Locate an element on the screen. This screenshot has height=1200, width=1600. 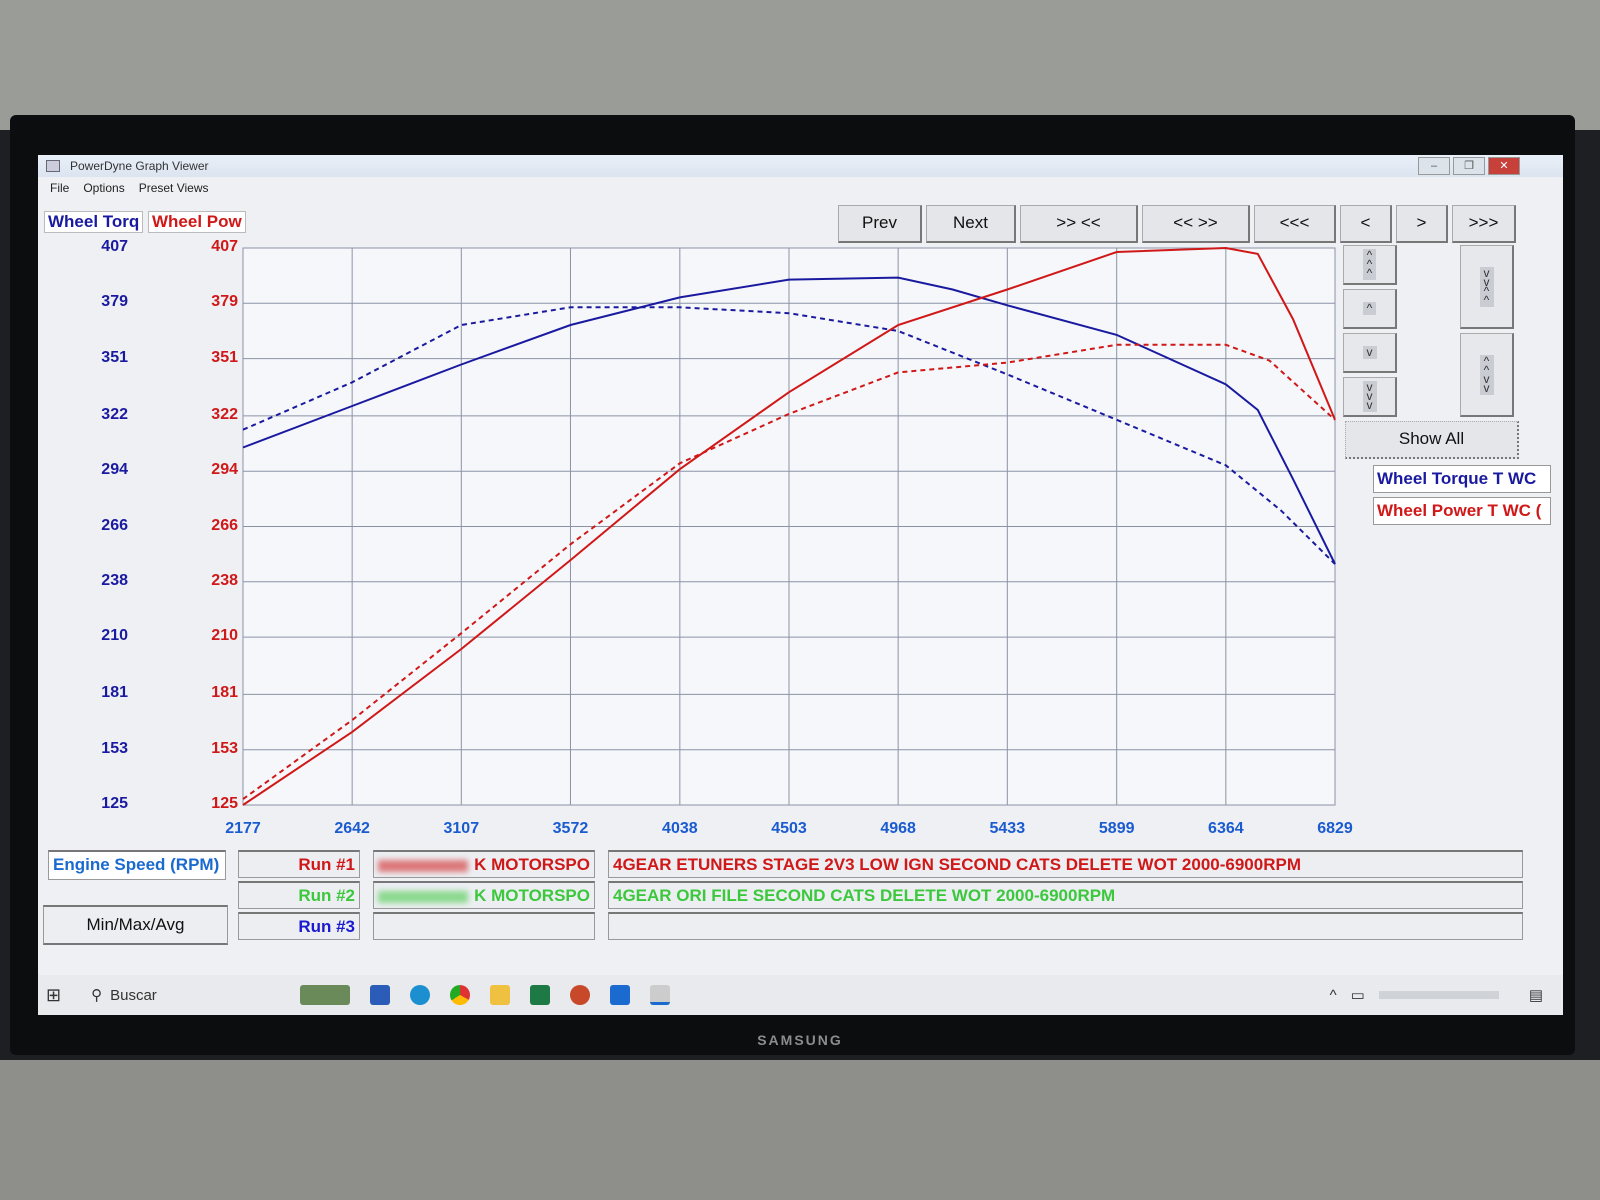
y-tick-left: 294 is located at coordinates (114, 470).